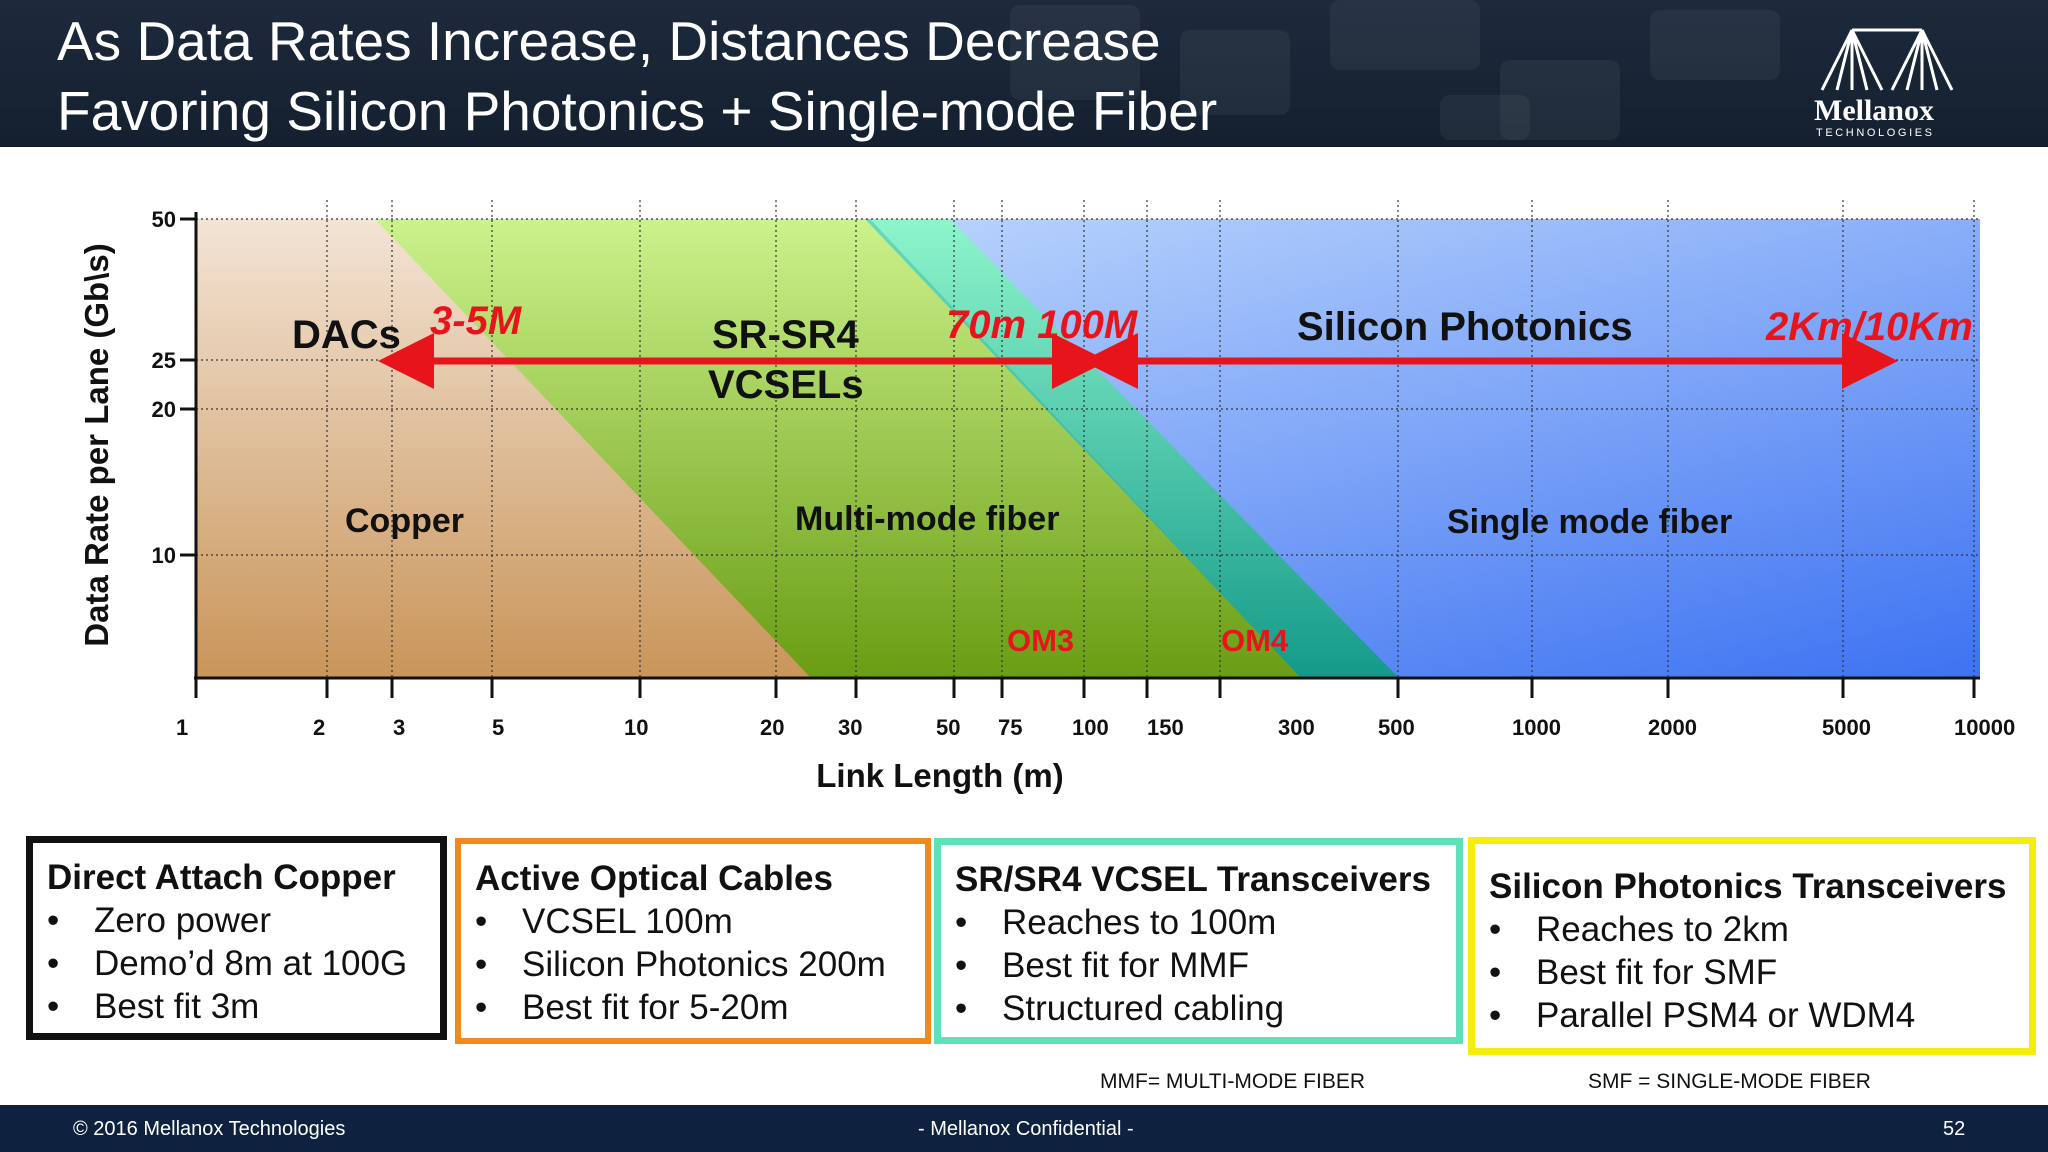 Image resolution: width=2048 pixels, height=1152 pixels. Describe the element at coordinates (1010, 727) in the screenshot. I see `x-tick-label: 75` at that location.